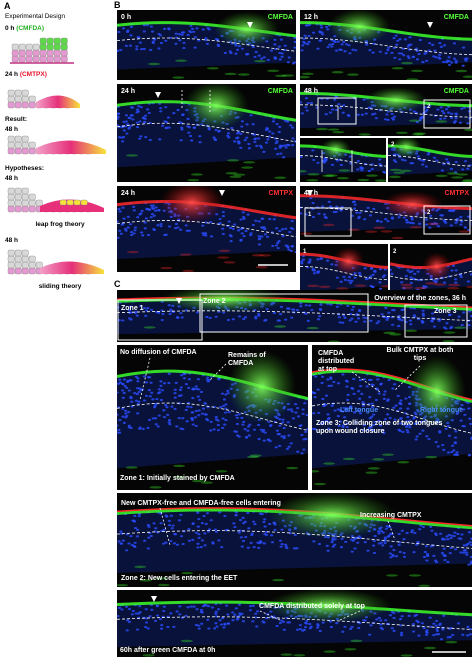 This screenshot has height=660, width=474. What do you see at coordinates (10, 28) in the screenshot?
I see `step-time: 0 h` at bounding box center [10, 28].